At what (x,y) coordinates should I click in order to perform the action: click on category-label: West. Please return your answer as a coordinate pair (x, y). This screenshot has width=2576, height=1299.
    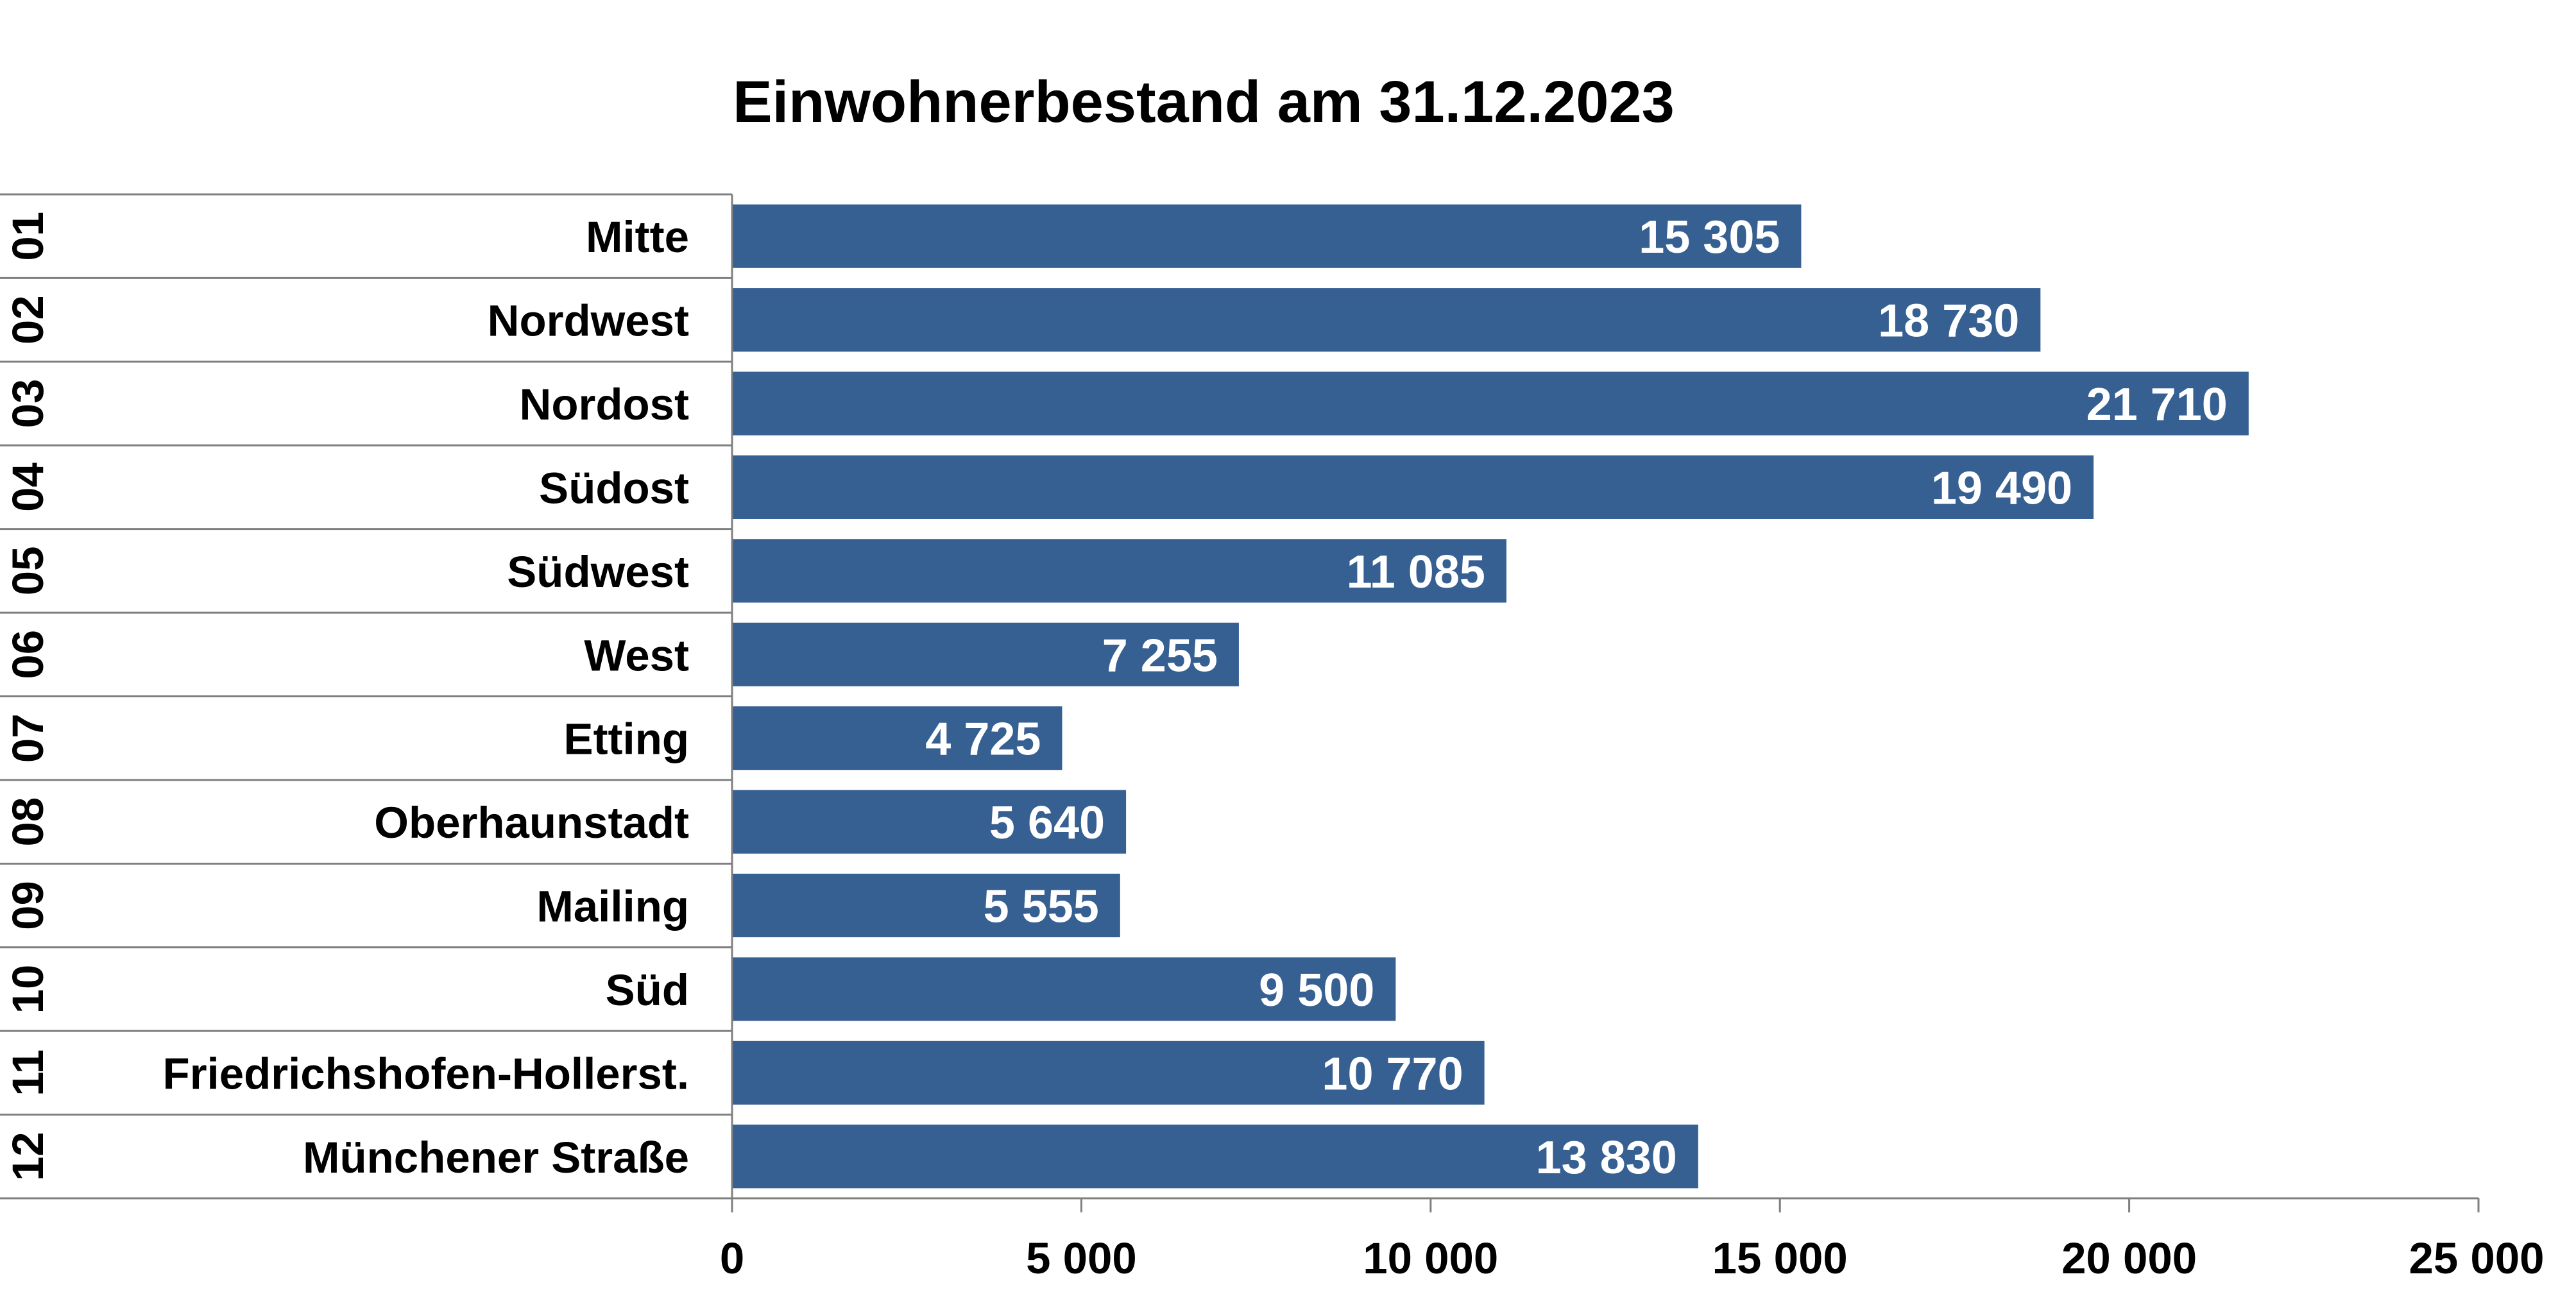
    Looking at the image, I should click on (636, 655).